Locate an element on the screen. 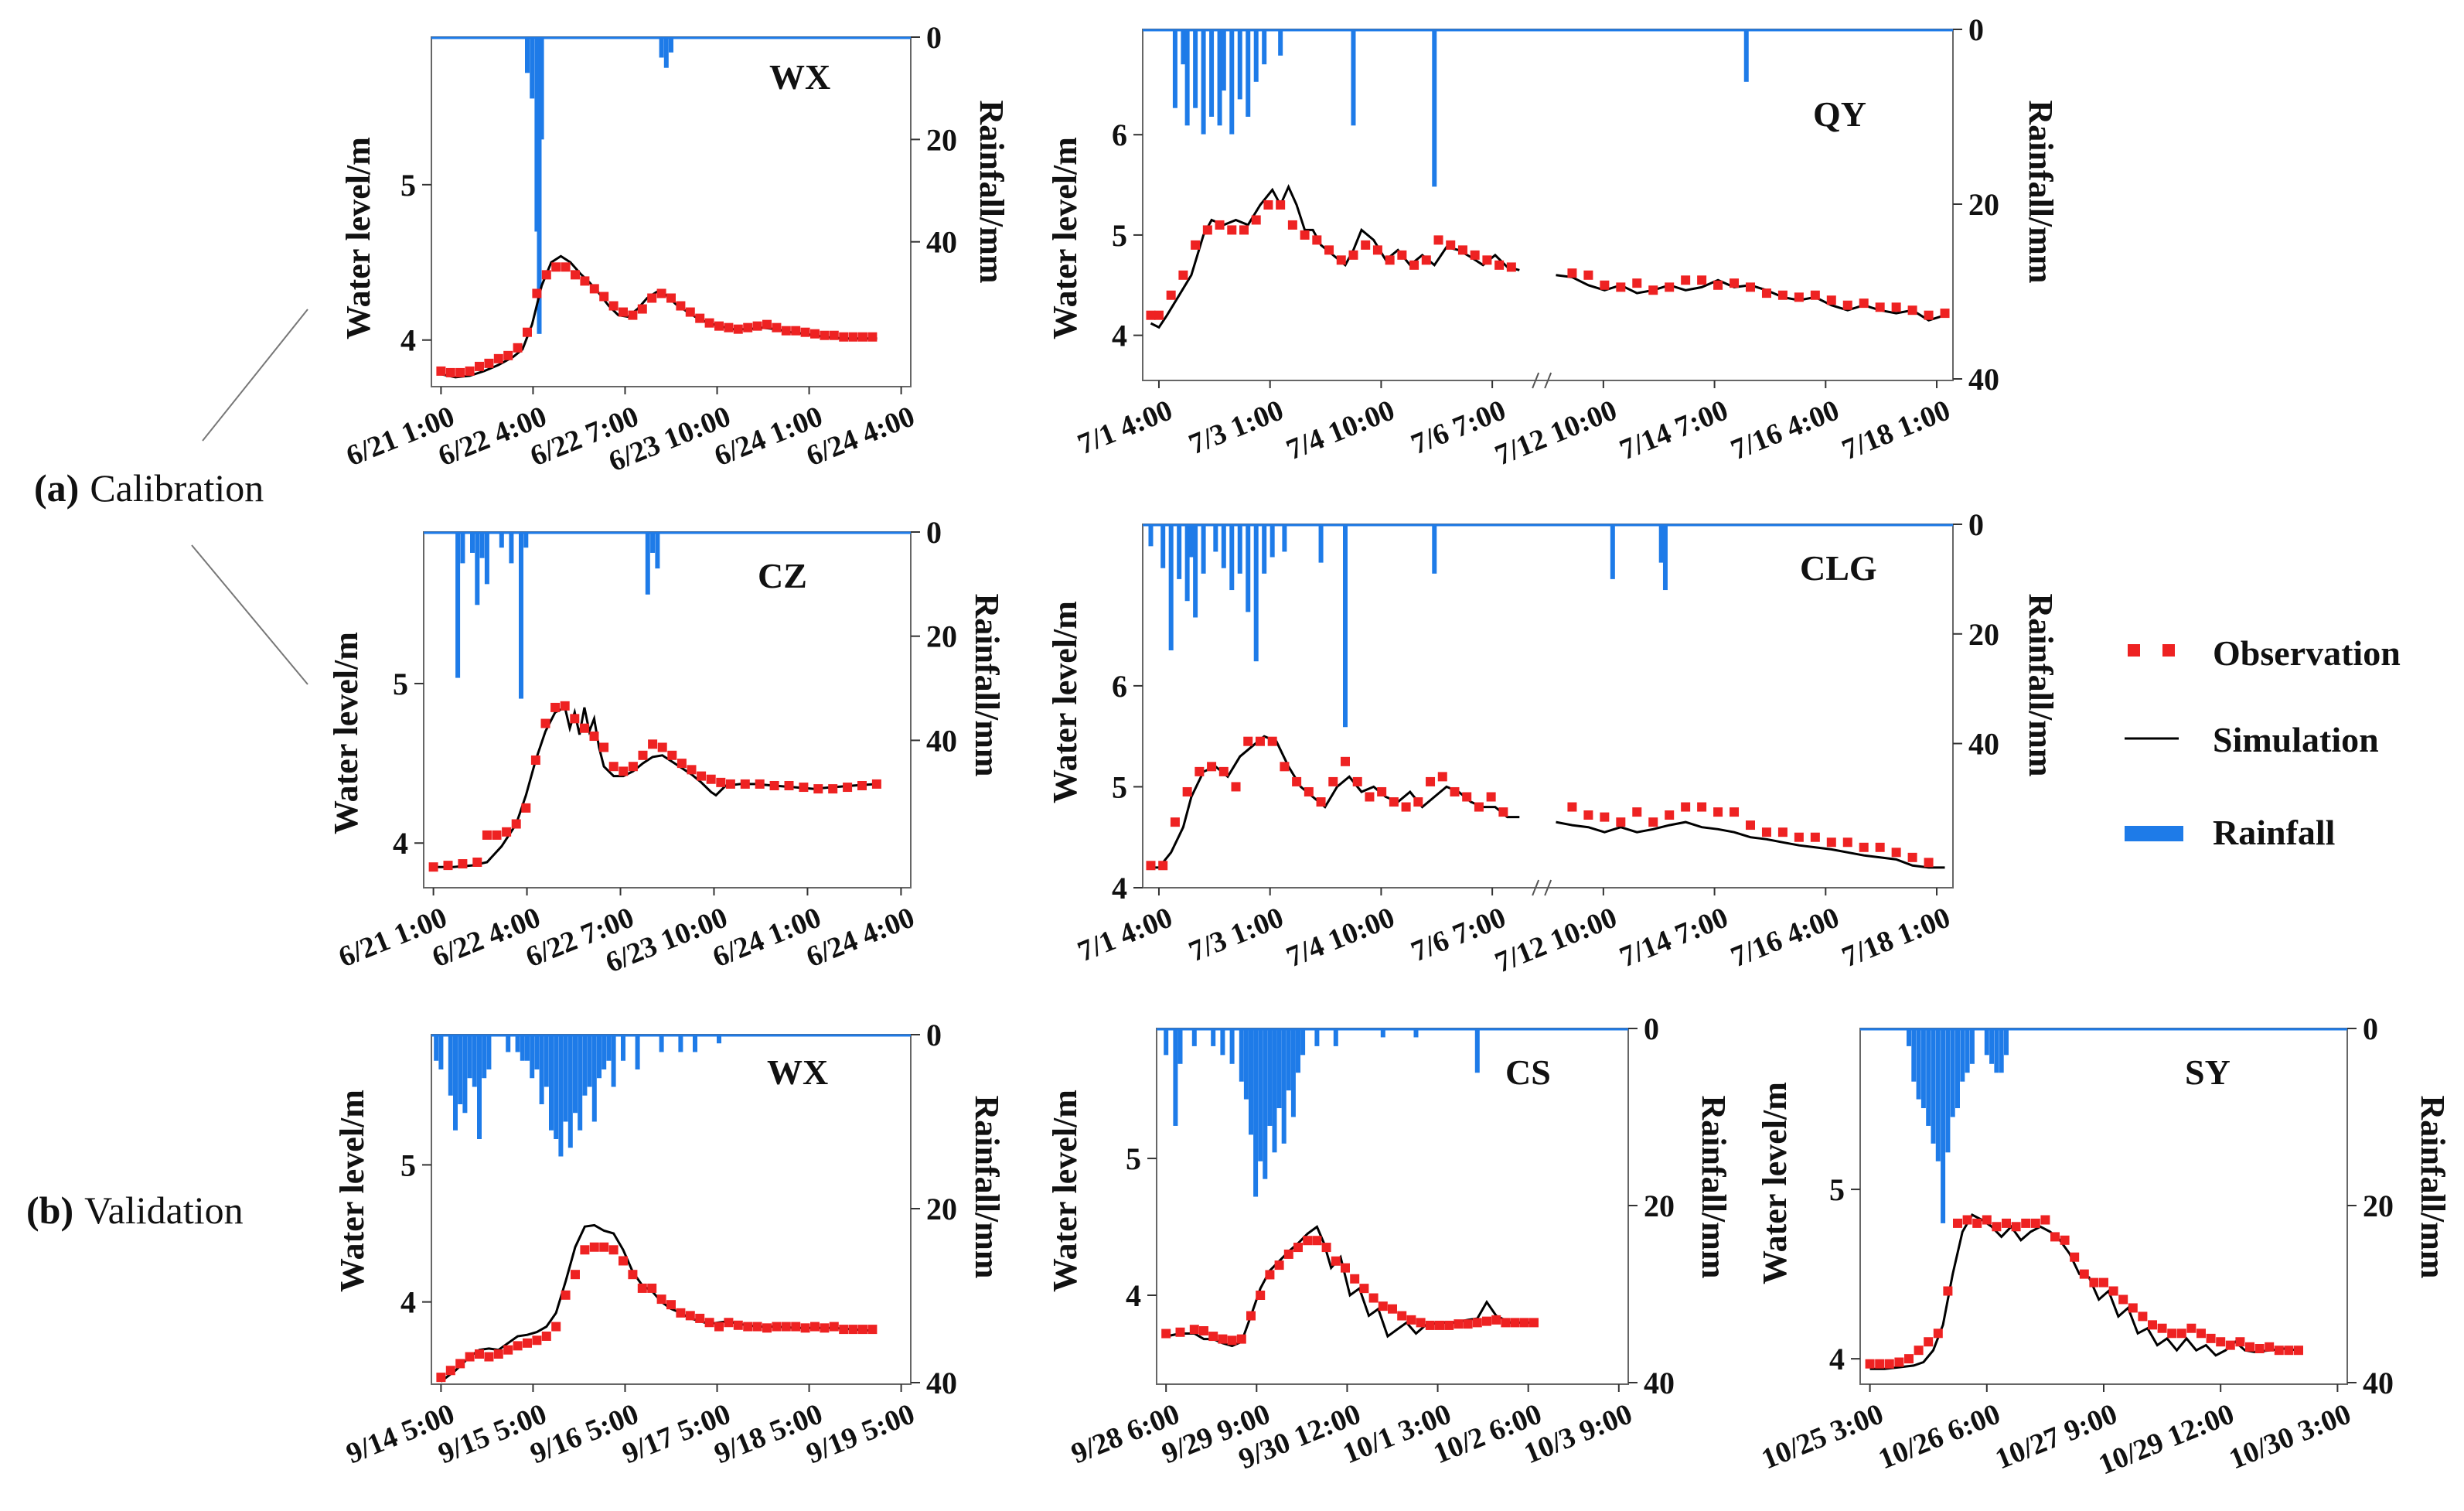 The width and height of the screenshot is (2464, 1511). y2-tick-label: 40 is located at coordinates (1983, 744).